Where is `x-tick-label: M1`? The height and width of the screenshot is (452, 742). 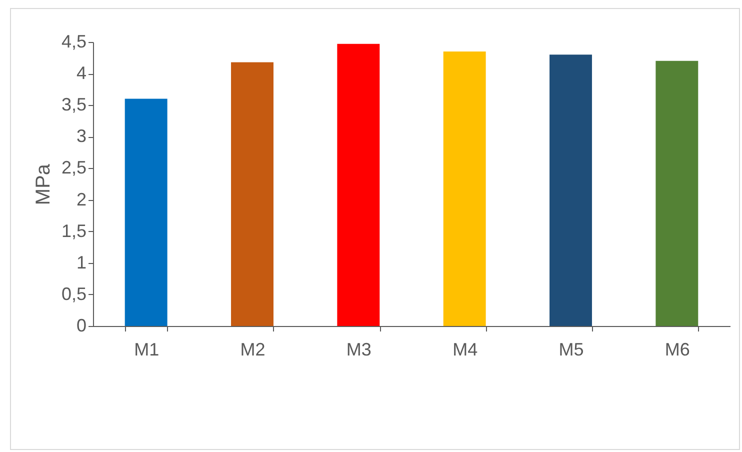 x-tick-label: M1 is located at coordinates (147, 350).